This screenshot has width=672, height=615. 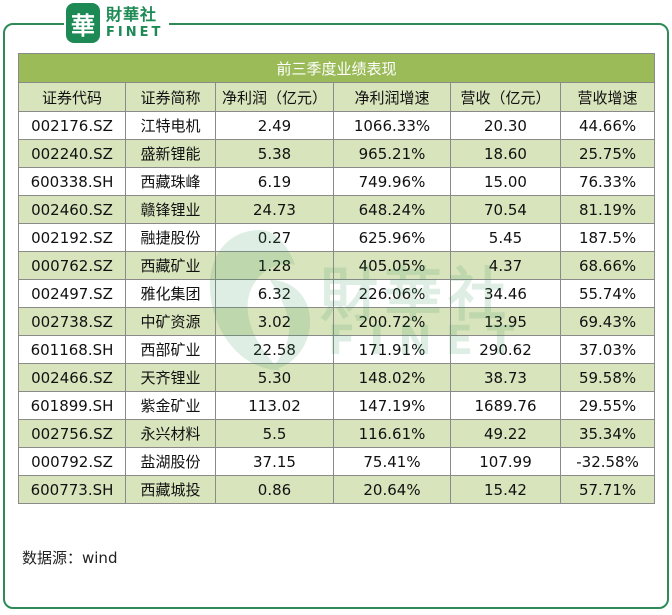 What do you see at coordinates (505, 153) in the screenshot?
I see `cell-revenue: 18.60` at bounding box center [505, 153].